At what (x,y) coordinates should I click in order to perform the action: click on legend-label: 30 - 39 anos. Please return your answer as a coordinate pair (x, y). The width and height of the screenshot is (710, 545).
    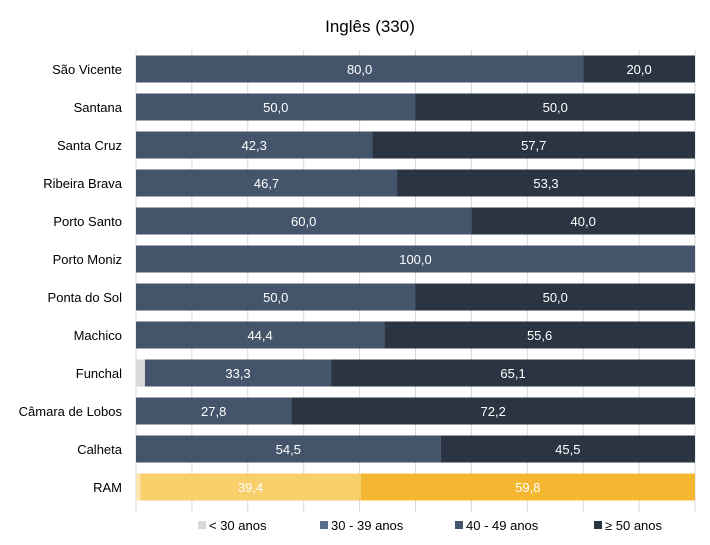
    Looking at the image, I should click on (367, 525).